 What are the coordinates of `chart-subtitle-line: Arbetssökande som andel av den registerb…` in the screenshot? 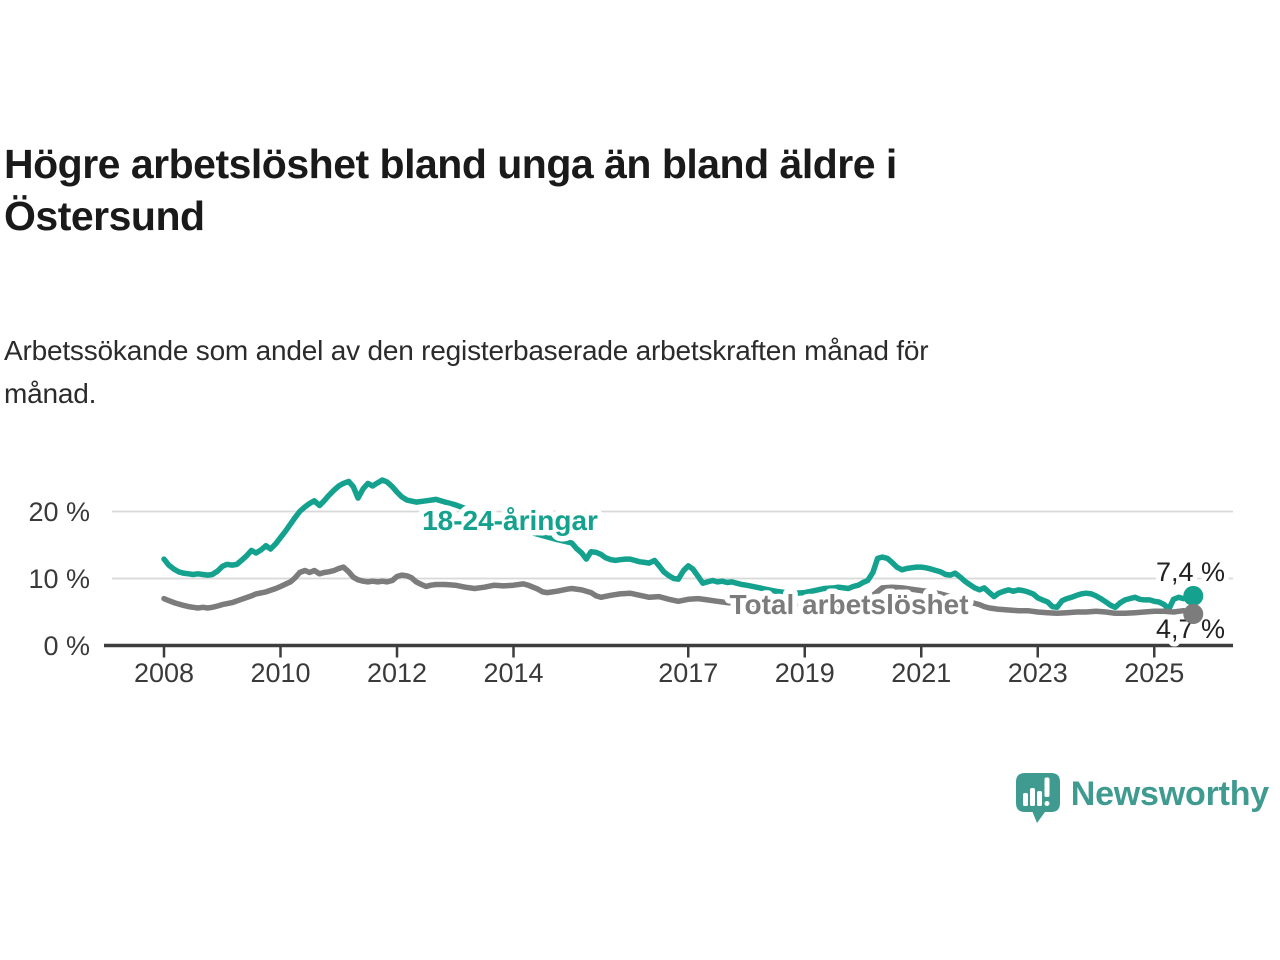 It's located at (466, 350).